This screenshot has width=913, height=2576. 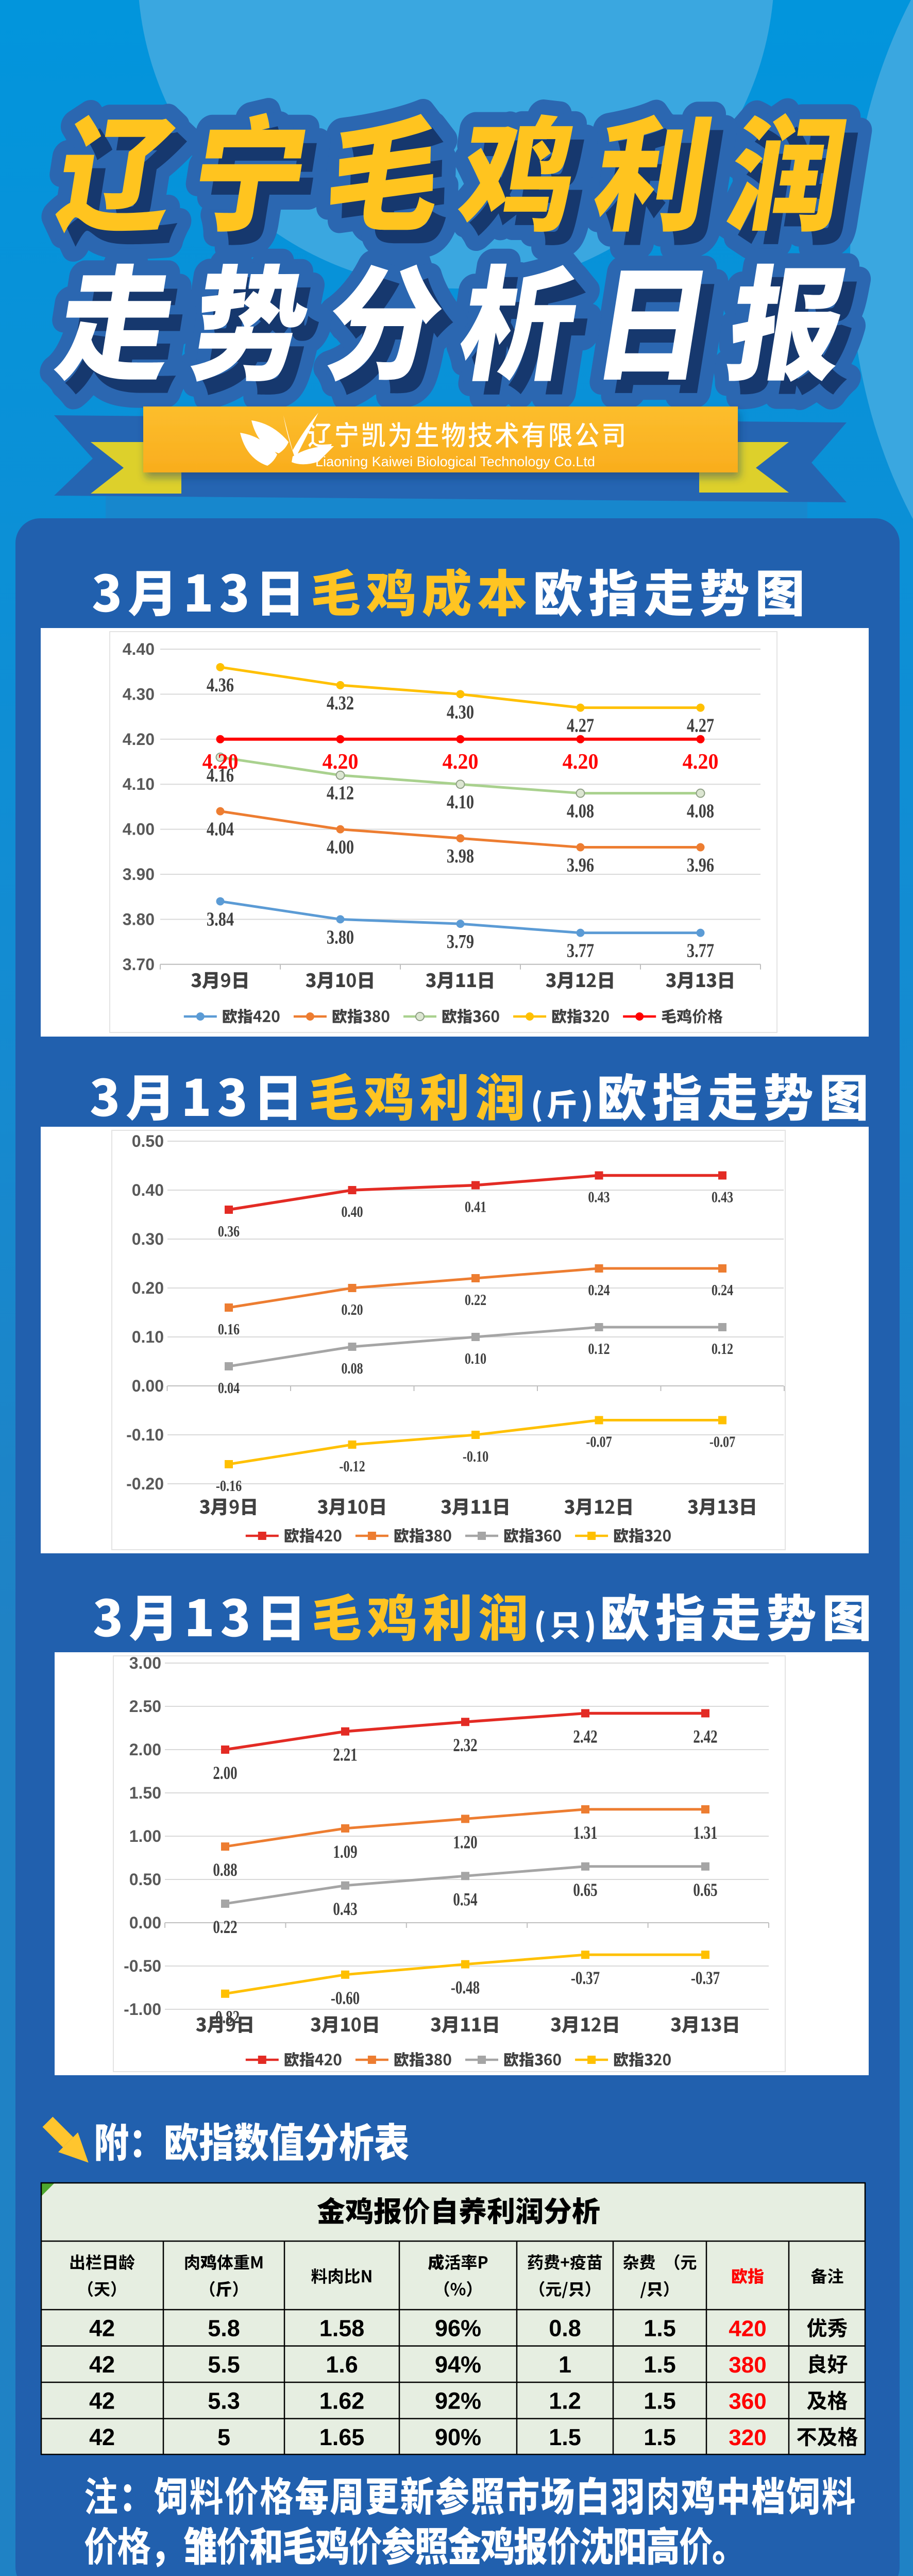 What do you see at coordinates (229, 1329) in the screenshot?
I see `svg-text: 0.16` at bounding box center [229, 1329].